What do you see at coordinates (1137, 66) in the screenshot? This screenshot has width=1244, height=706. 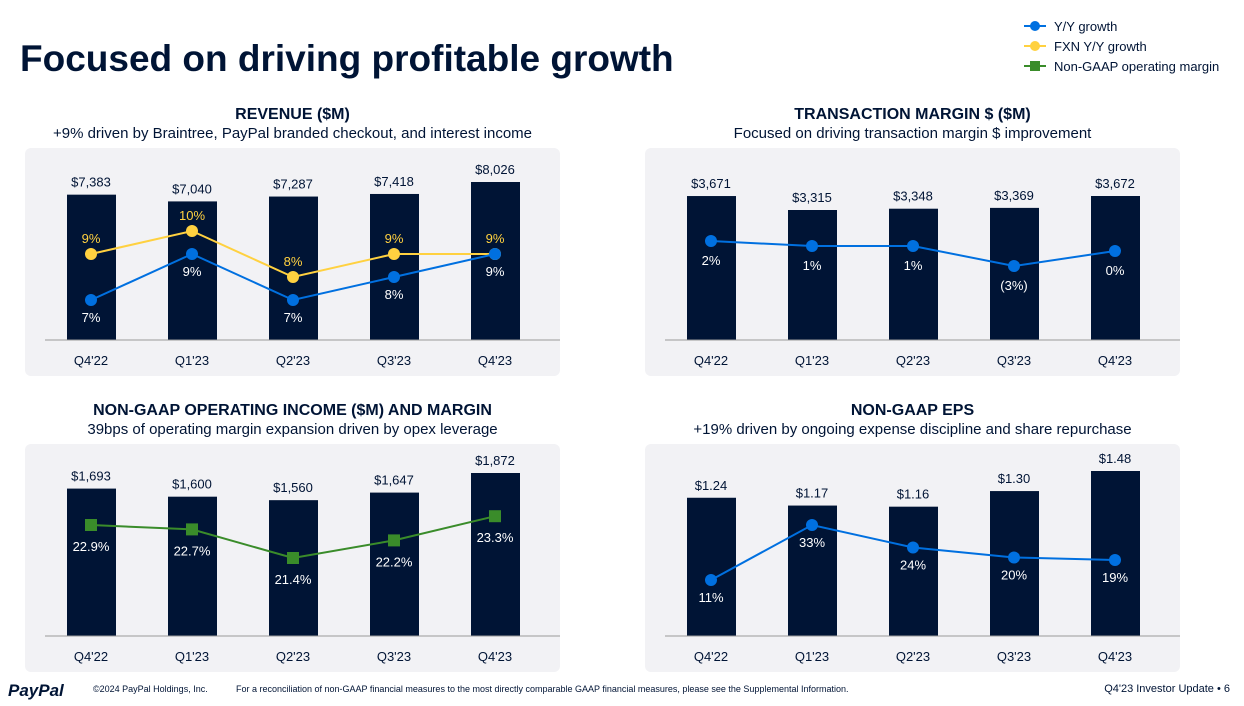 I see `legend-label: Non-GAAP operating margin` at bounding box center [1137, 66].